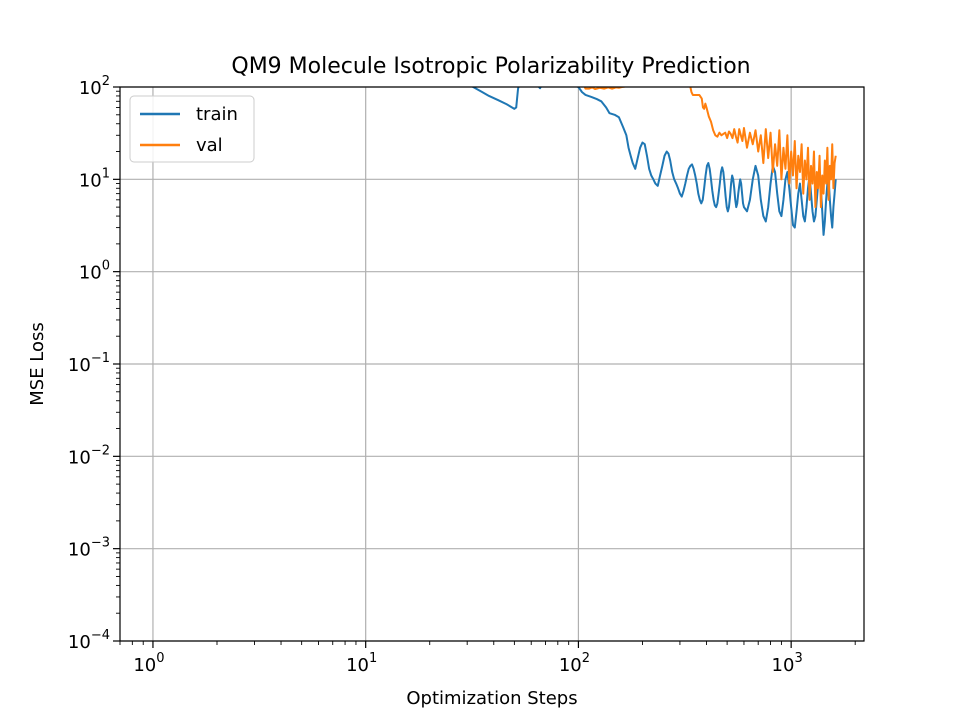  What do you see at coordinates (574, 663) in the screenshot?
I see `x-tick-label: 10²` at bounding box center [574, 663].